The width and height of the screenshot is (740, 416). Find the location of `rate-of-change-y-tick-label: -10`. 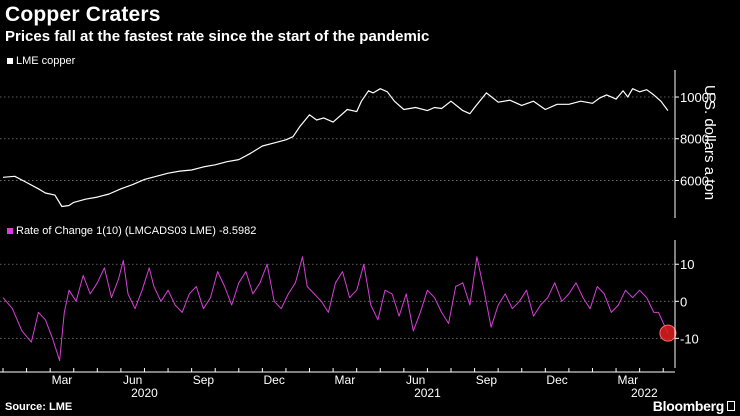

rate-of-change-y-tick-label: -10 is located at coordinates (689, 338).